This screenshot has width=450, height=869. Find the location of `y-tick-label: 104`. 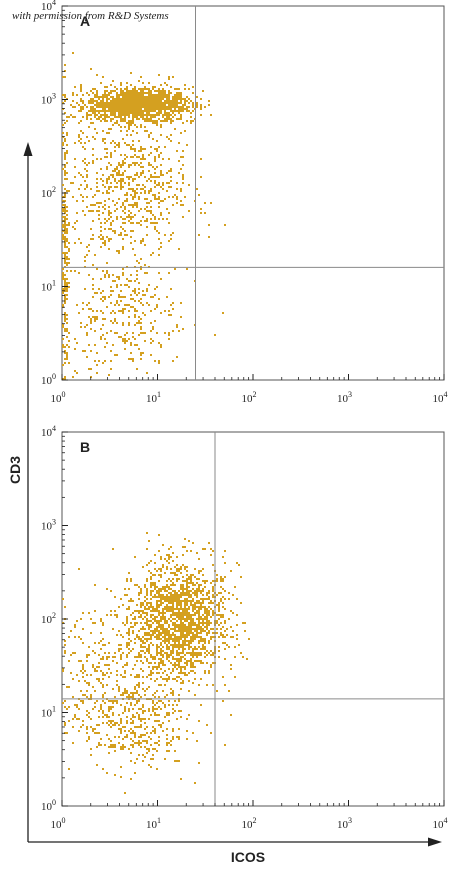

y-tick-label: 104 is located at coordinates (48, 6).